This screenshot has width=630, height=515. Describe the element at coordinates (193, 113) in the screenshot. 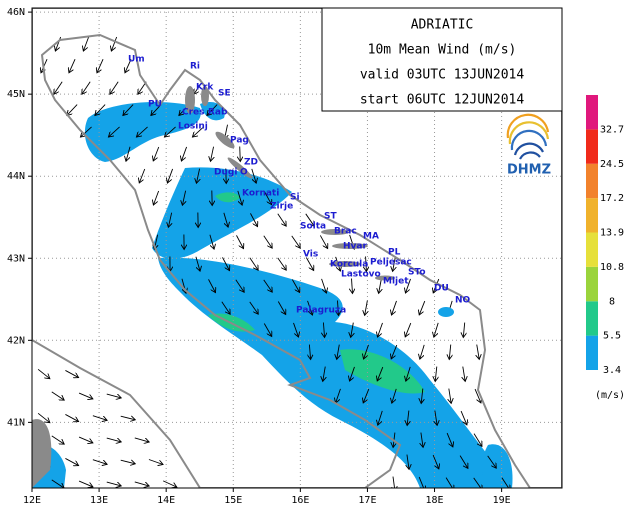

I see `station-label: Cres` at that location.